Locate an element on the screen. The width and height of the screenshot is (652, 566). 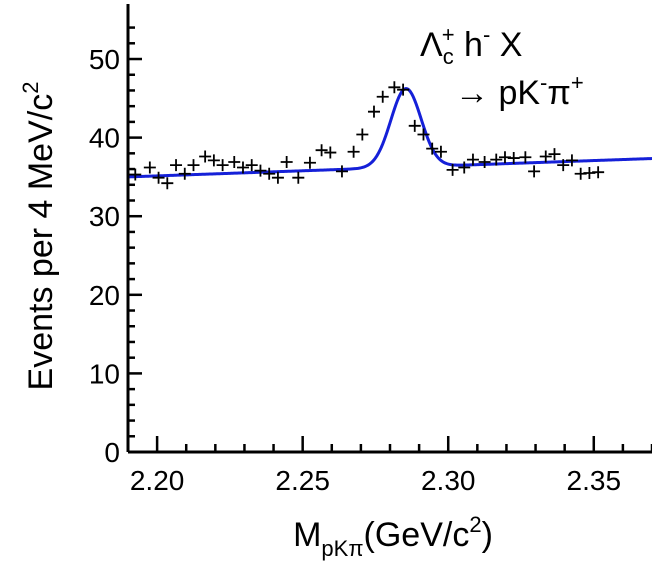
y-tick-label: 10 is located at coordinates (104, 373).